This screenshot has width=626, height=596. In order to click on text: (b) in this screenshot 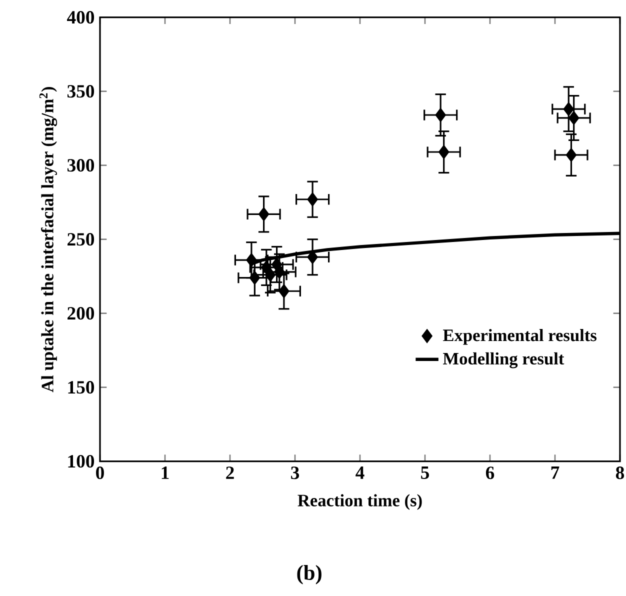, I will do `click(309, 574)`.